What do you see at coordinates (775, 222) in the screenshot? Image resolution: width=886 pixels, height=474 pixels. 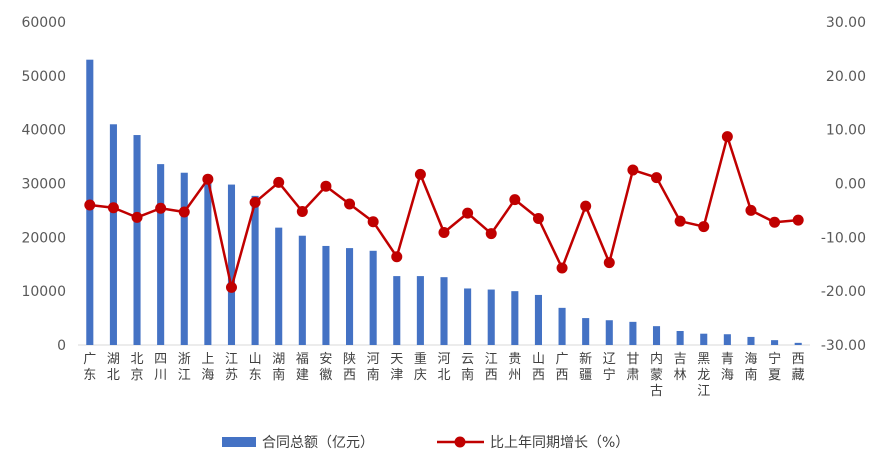 I see `point-宁夏` at bounding box center [775, 222].